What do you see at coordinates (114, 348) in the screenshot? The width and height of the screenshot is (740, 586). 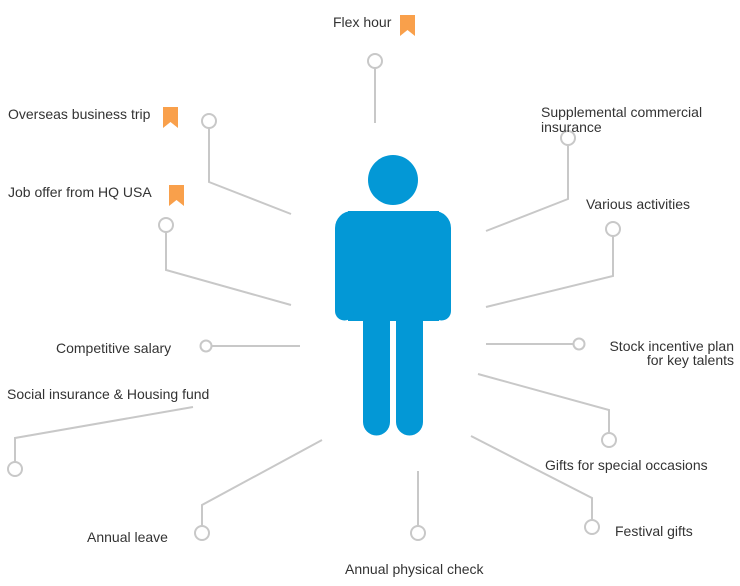 I see `label-competitive-salary: Competitive salary` at bounding box center [114, 348].